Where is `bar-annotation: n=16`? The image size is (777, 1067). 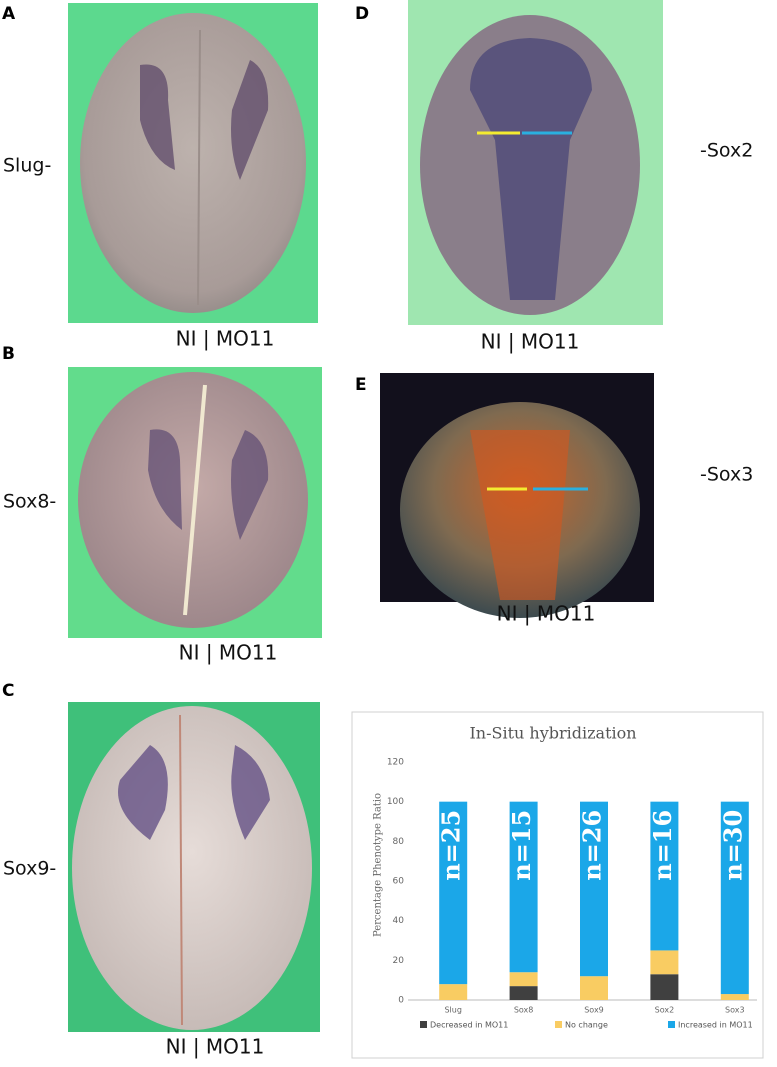
bar-annotation: n=16 is located at coordinates (662, 845).